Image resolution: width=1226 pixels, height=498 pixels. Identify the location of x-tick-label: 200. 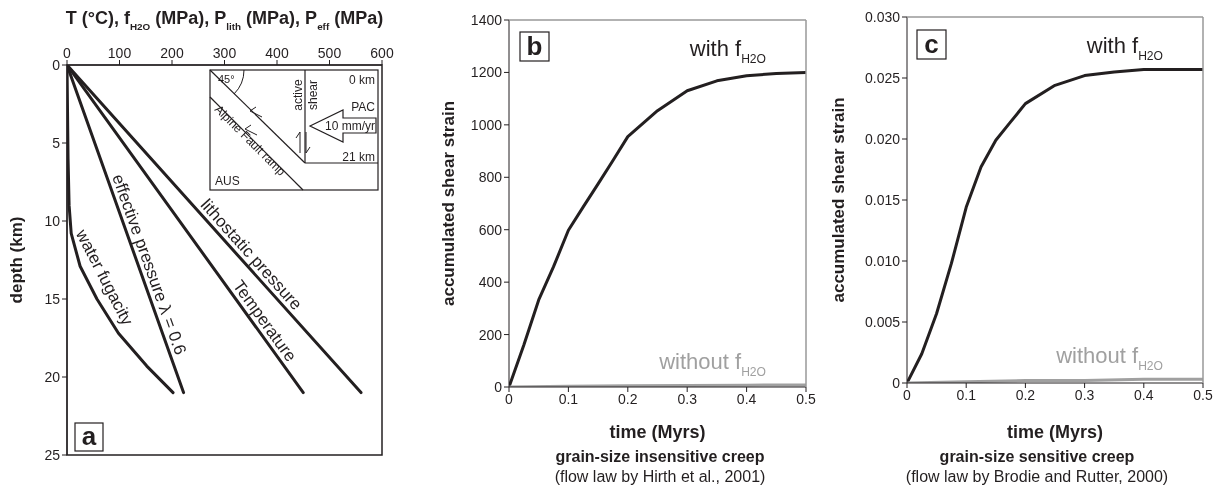
(172, 53).